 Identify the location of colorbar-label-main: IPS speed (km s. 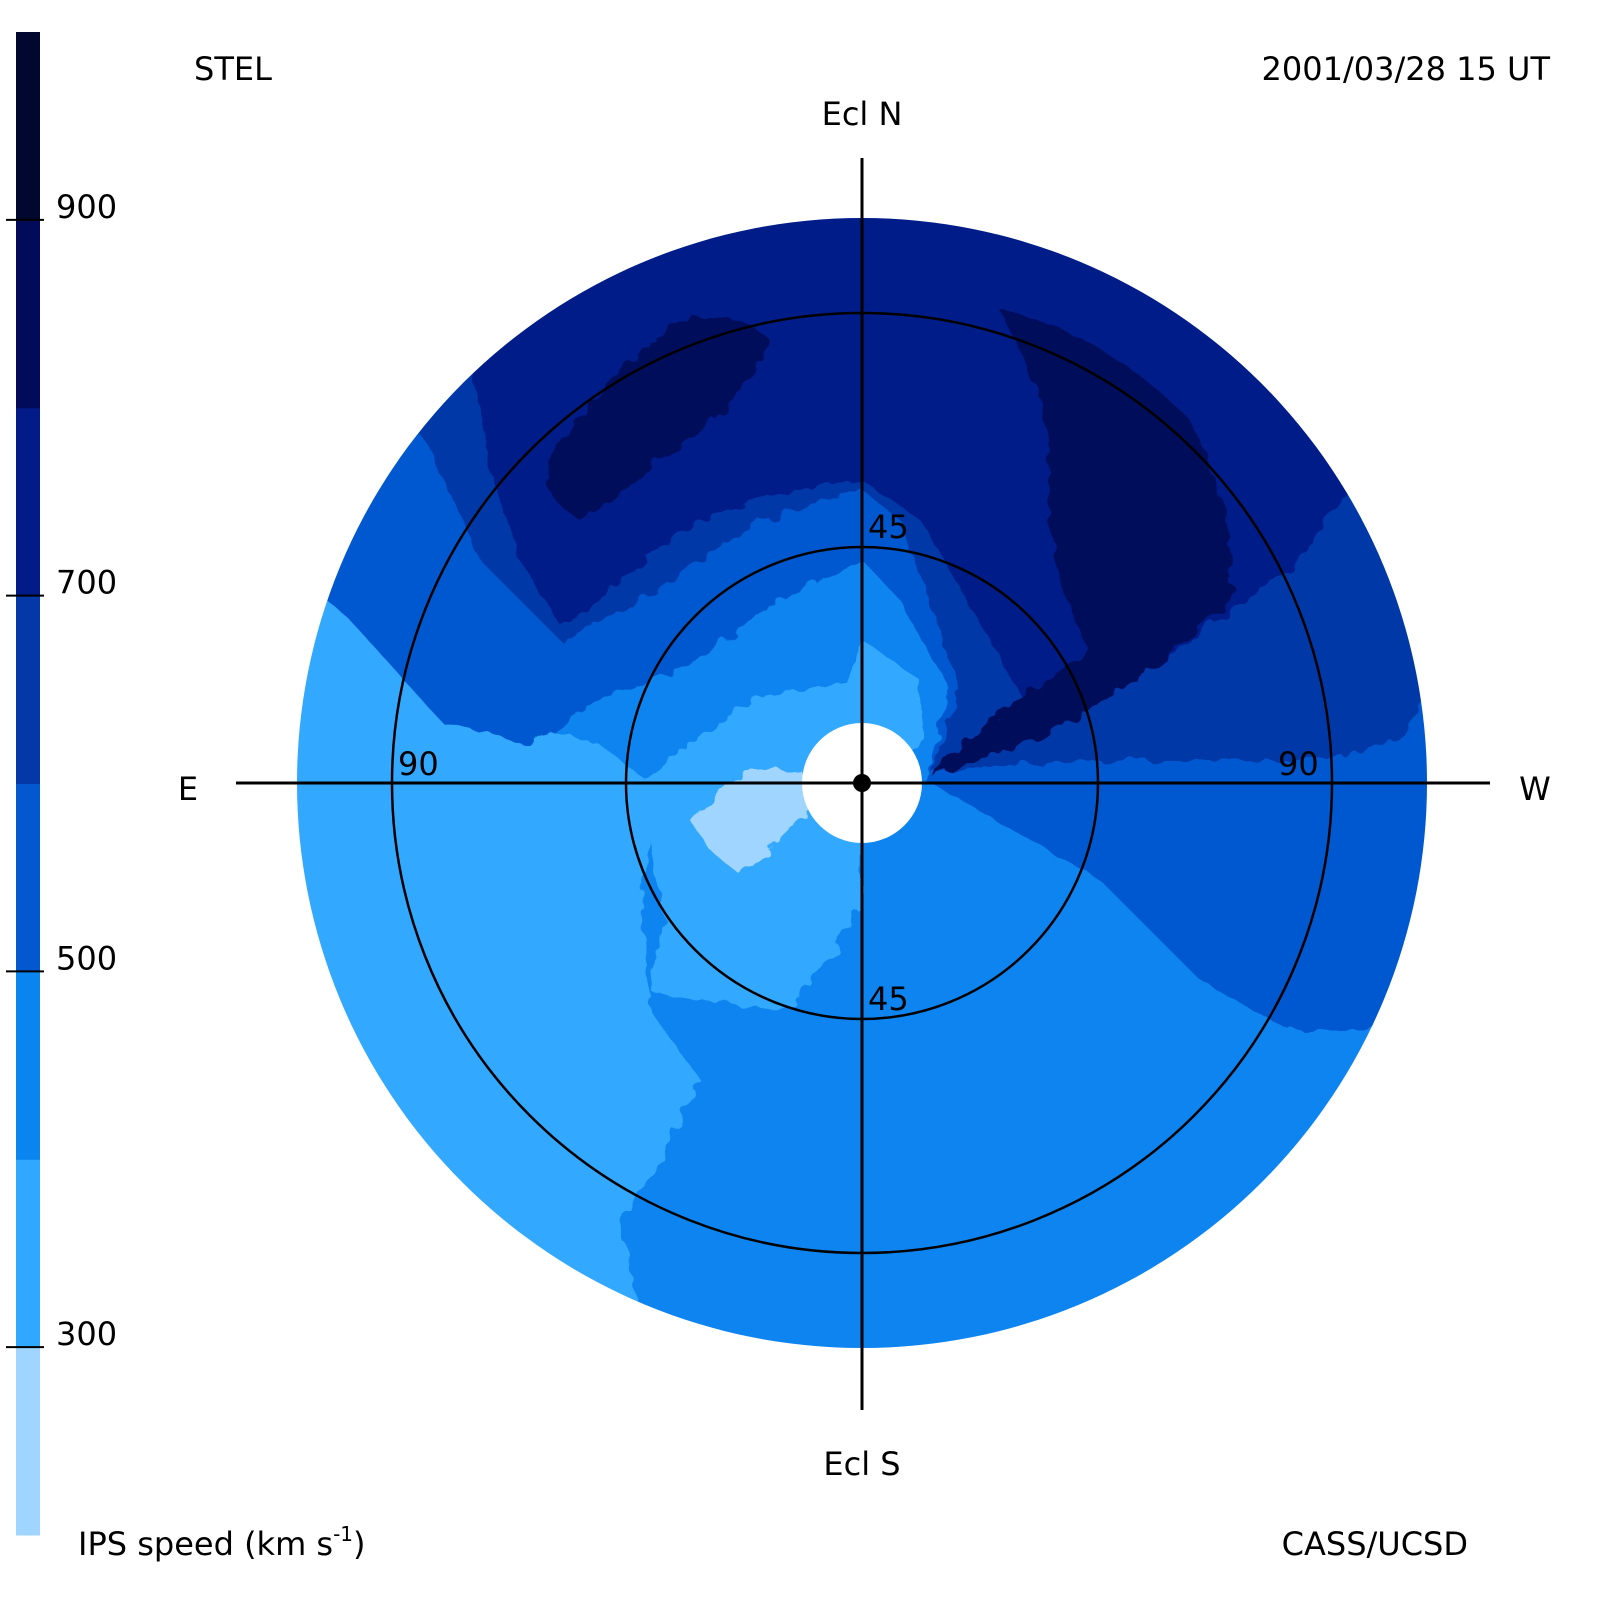
(205, 1544).